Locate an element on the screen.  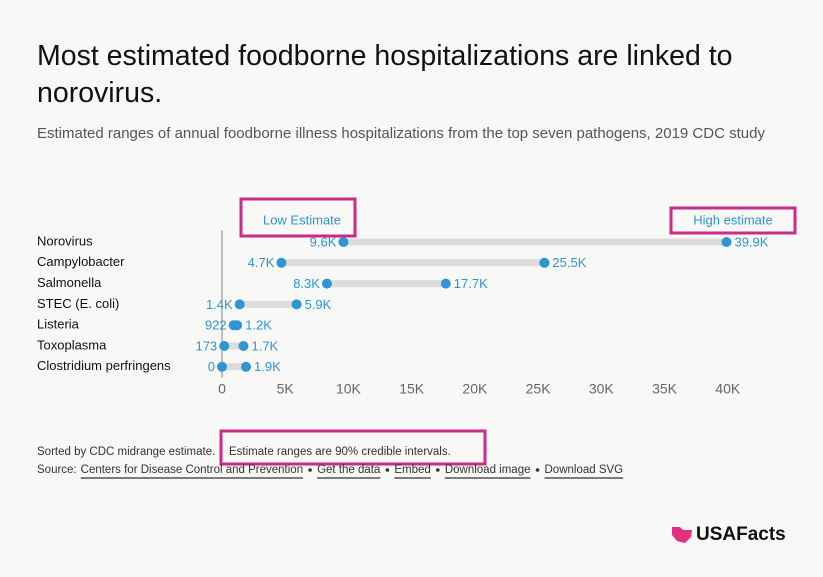
category-label: Salmonella is located at coordinates (69, 282).